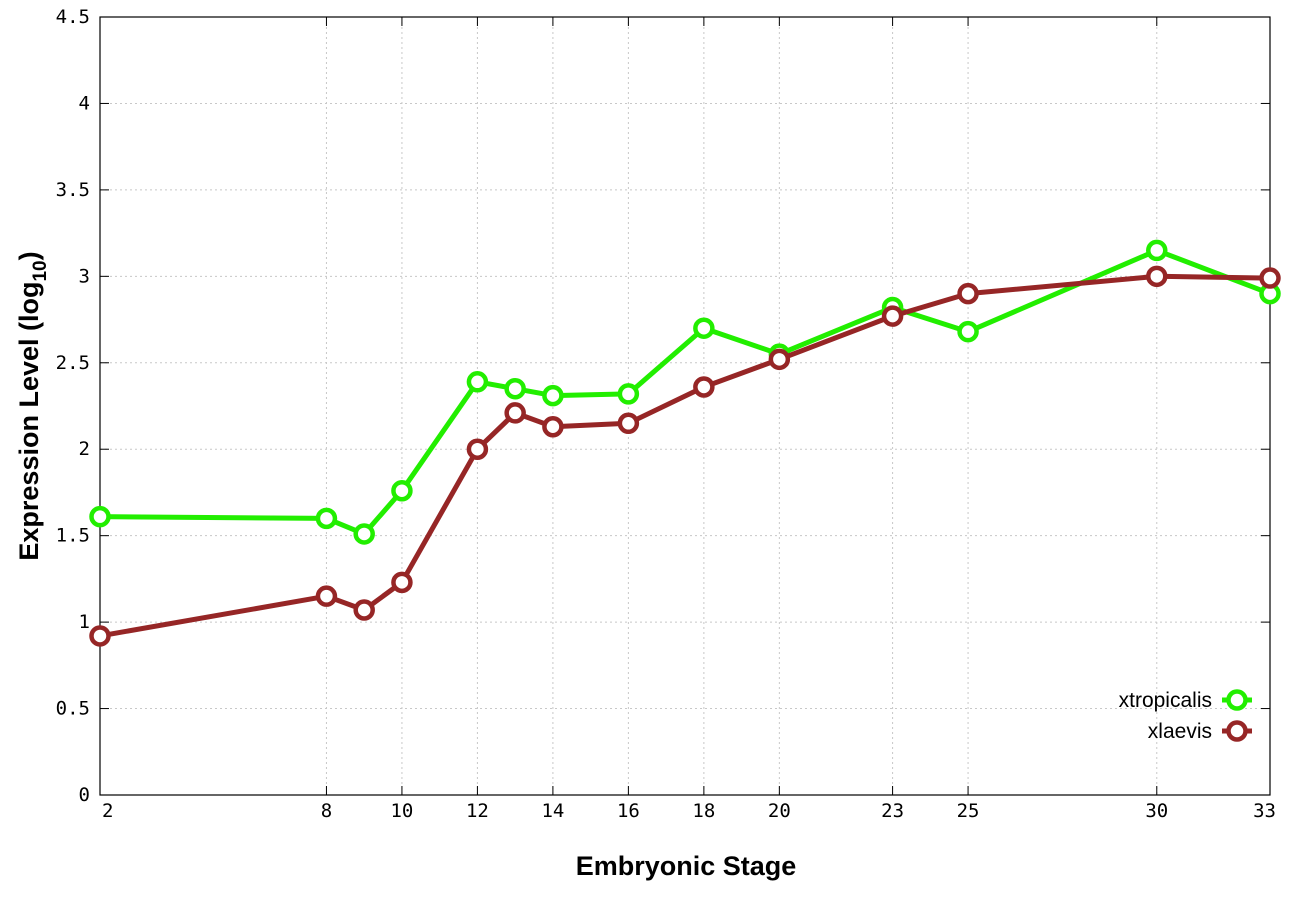 This screenshot has width=1296, height=907. I want to click on y-axis-title-main: Expression Level (log, so click(29, 421).